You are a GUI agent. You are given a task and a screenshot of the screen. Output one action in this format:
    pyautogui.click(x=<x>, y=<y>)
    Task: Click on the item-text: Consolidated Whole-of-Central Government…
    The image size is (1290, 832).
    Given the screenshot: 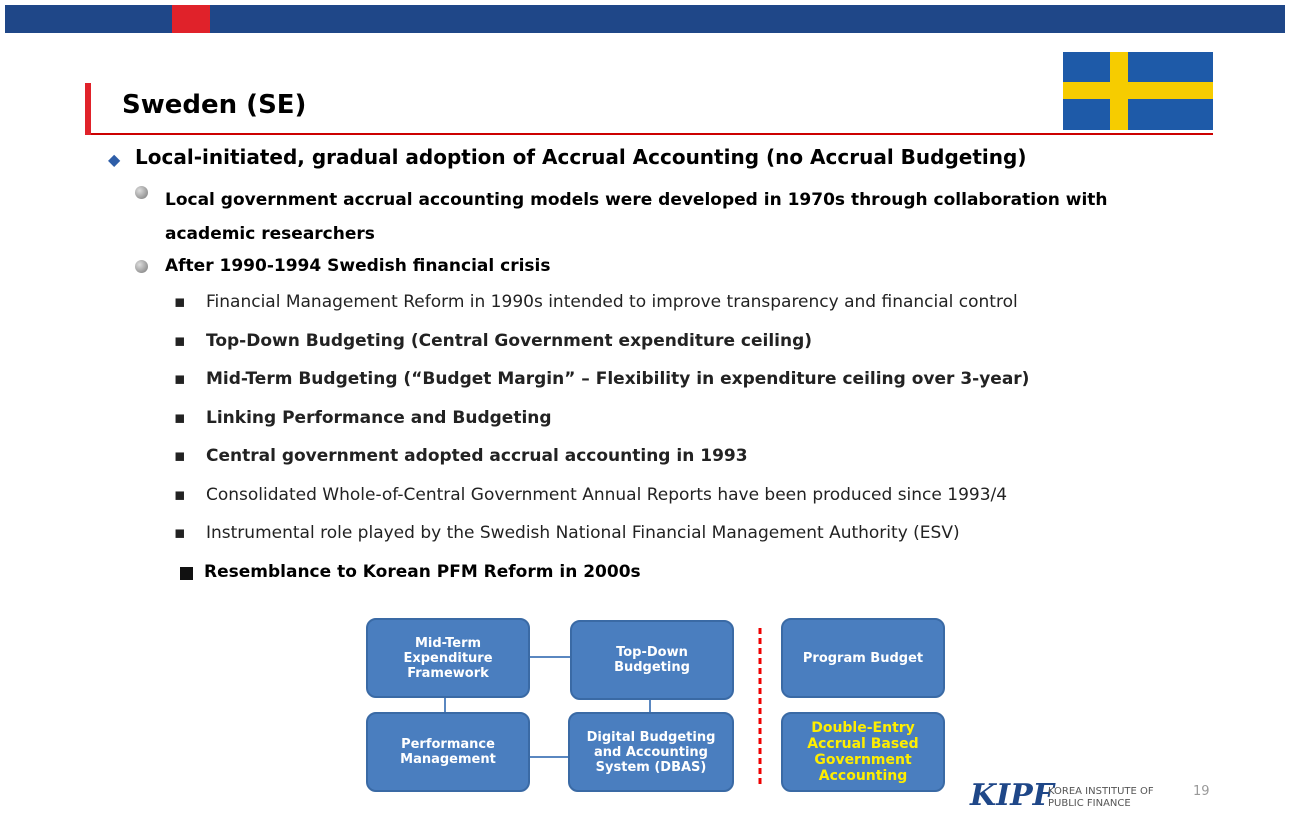 What is the action you would take?
    pyautogui.click(x=607, y=494)
    